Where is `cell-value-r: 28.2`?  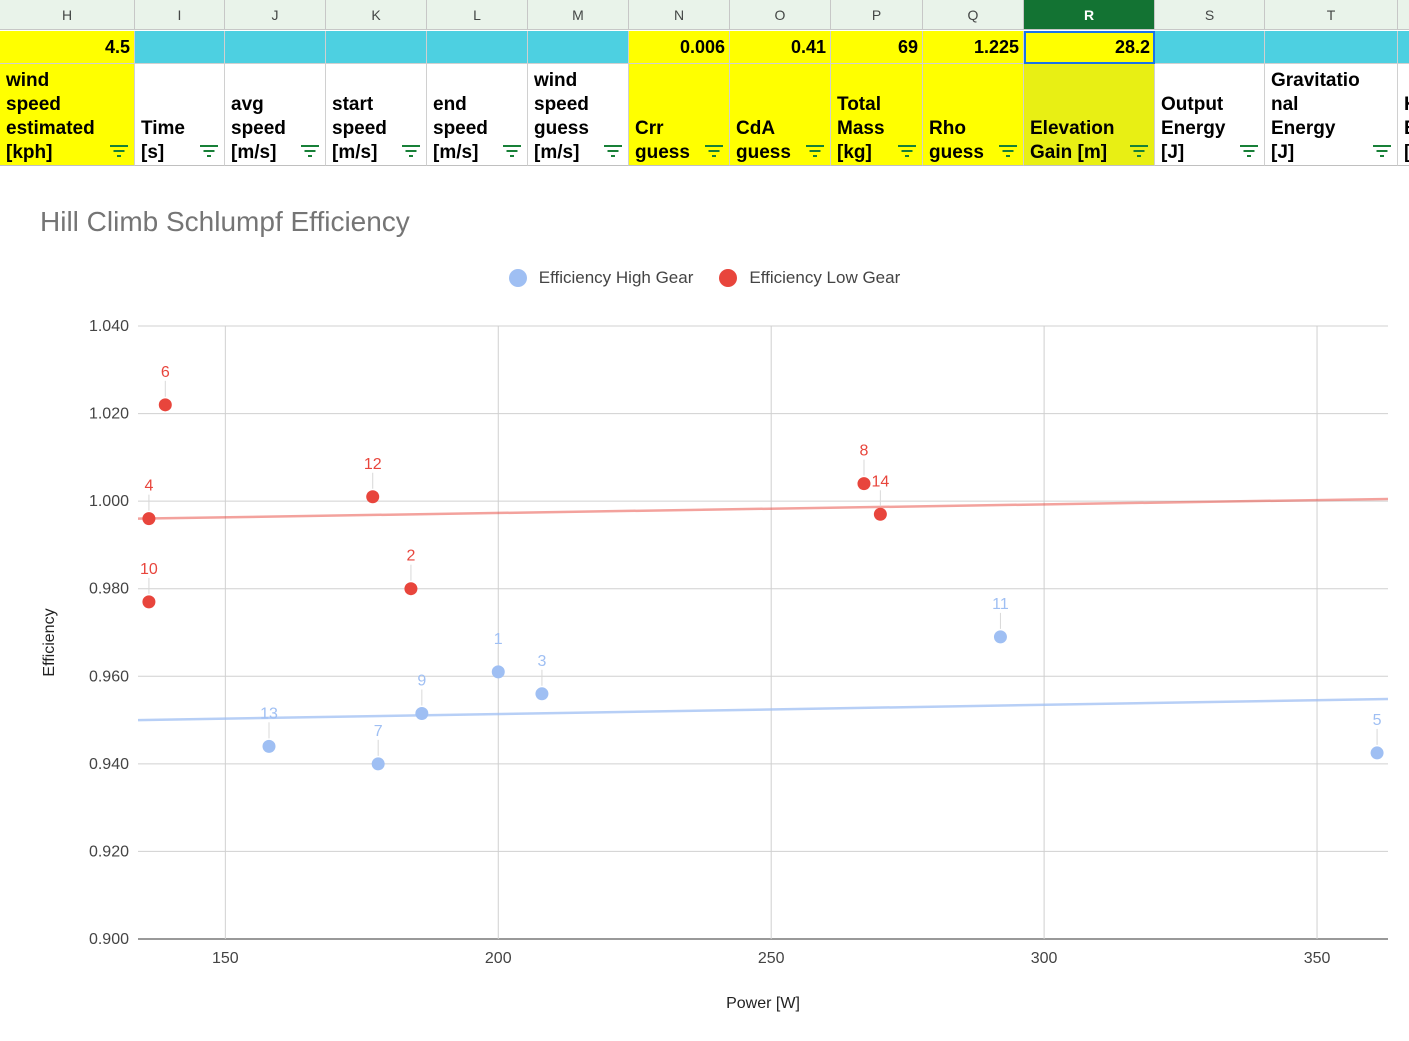
cell-value-r: 28.2 is located at coordinates (1089, 47).